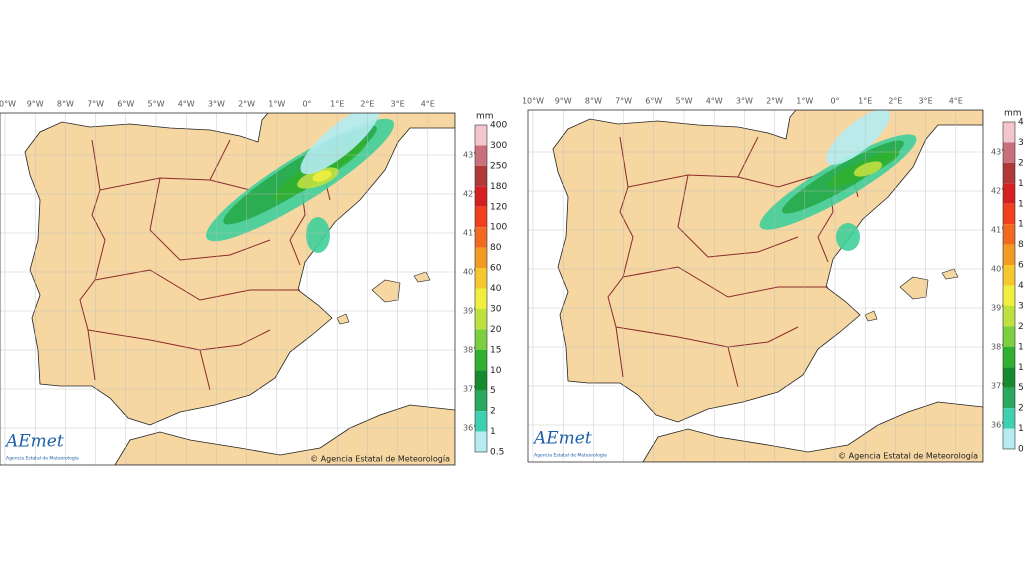  Describe the element at coordinates (593, 101) in the screenshot. I see `lon-label: 8°W` at that location.